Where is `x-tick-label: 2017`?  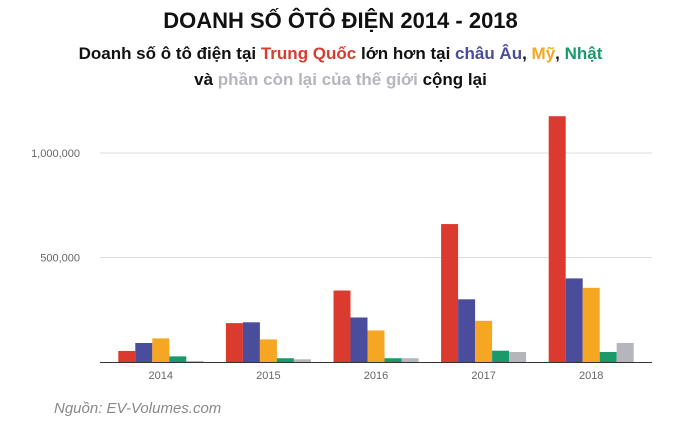 x-tick-label: 2017 is located at coordinates (483, 376).